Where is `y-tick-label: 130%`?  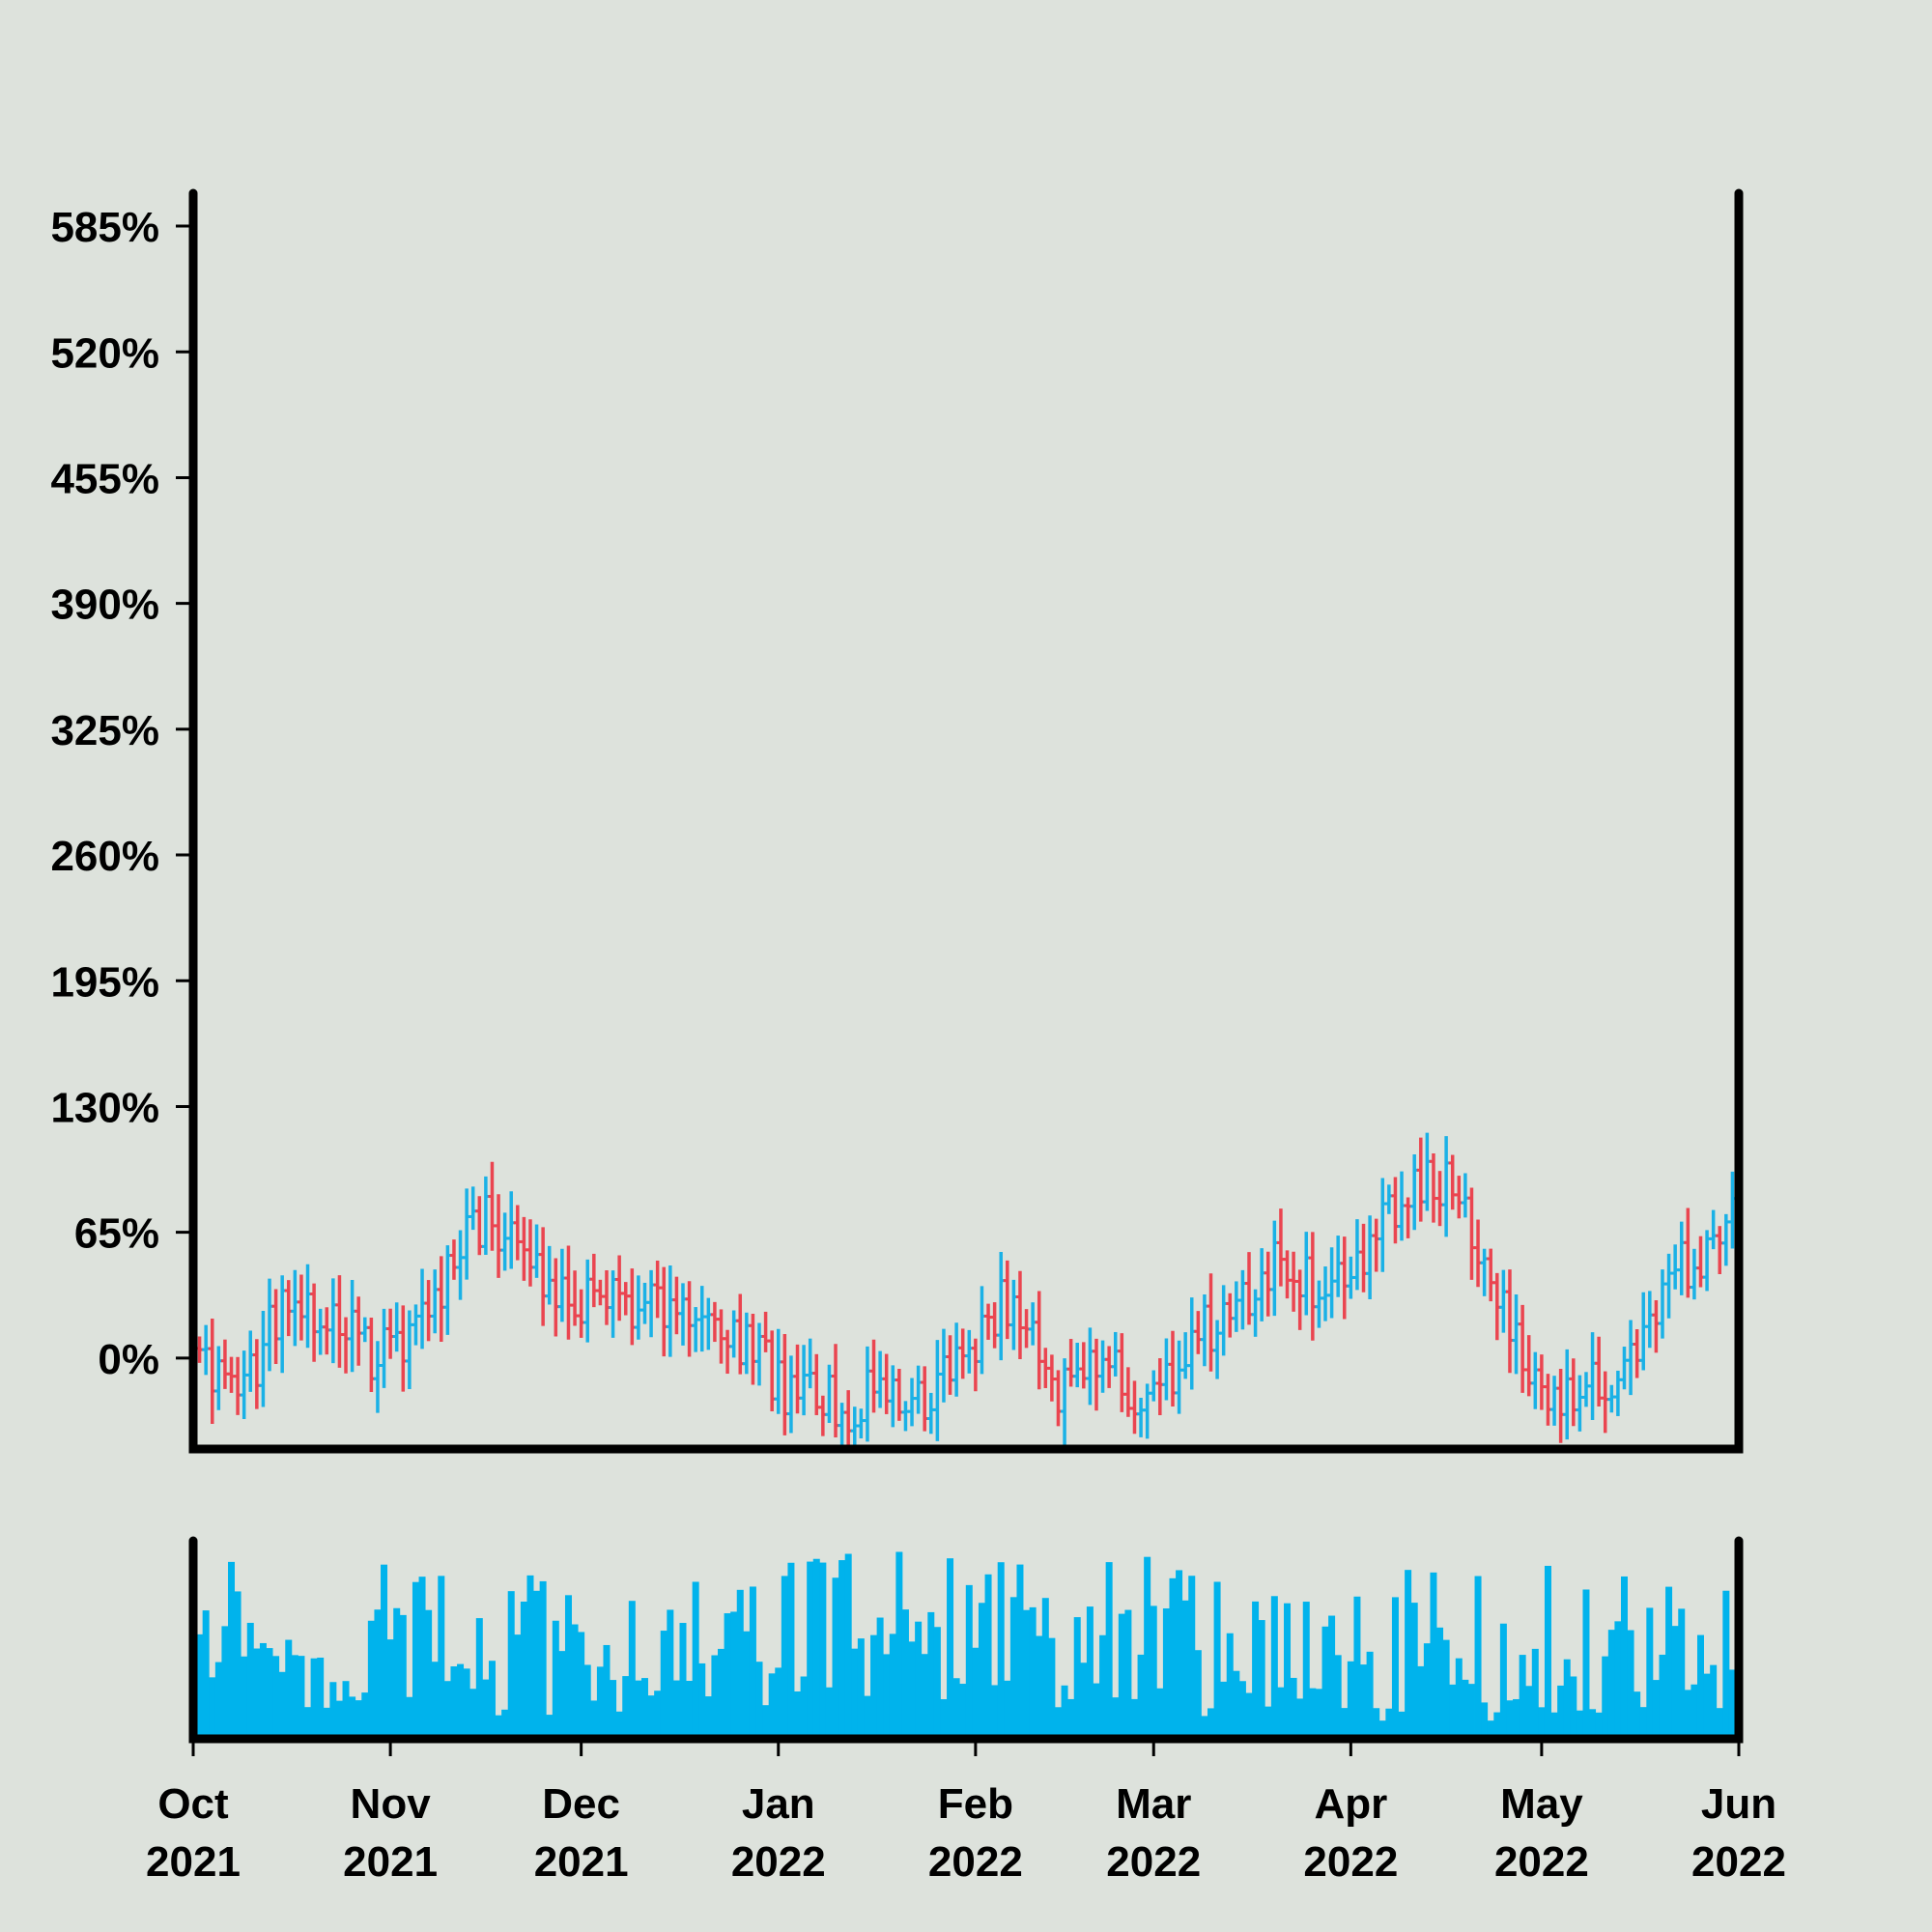
y-tick-label: 130% is located at coordinates (104, 1107).